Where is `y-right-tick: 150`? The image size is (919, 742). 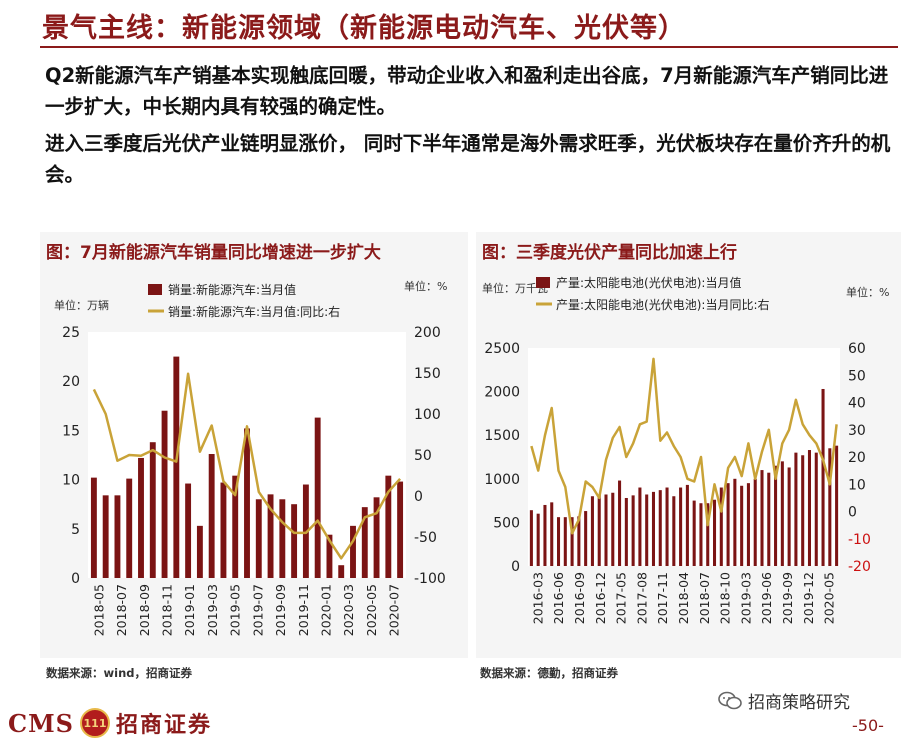
y-right-tick: 150 is located at coordinates (427, 374).